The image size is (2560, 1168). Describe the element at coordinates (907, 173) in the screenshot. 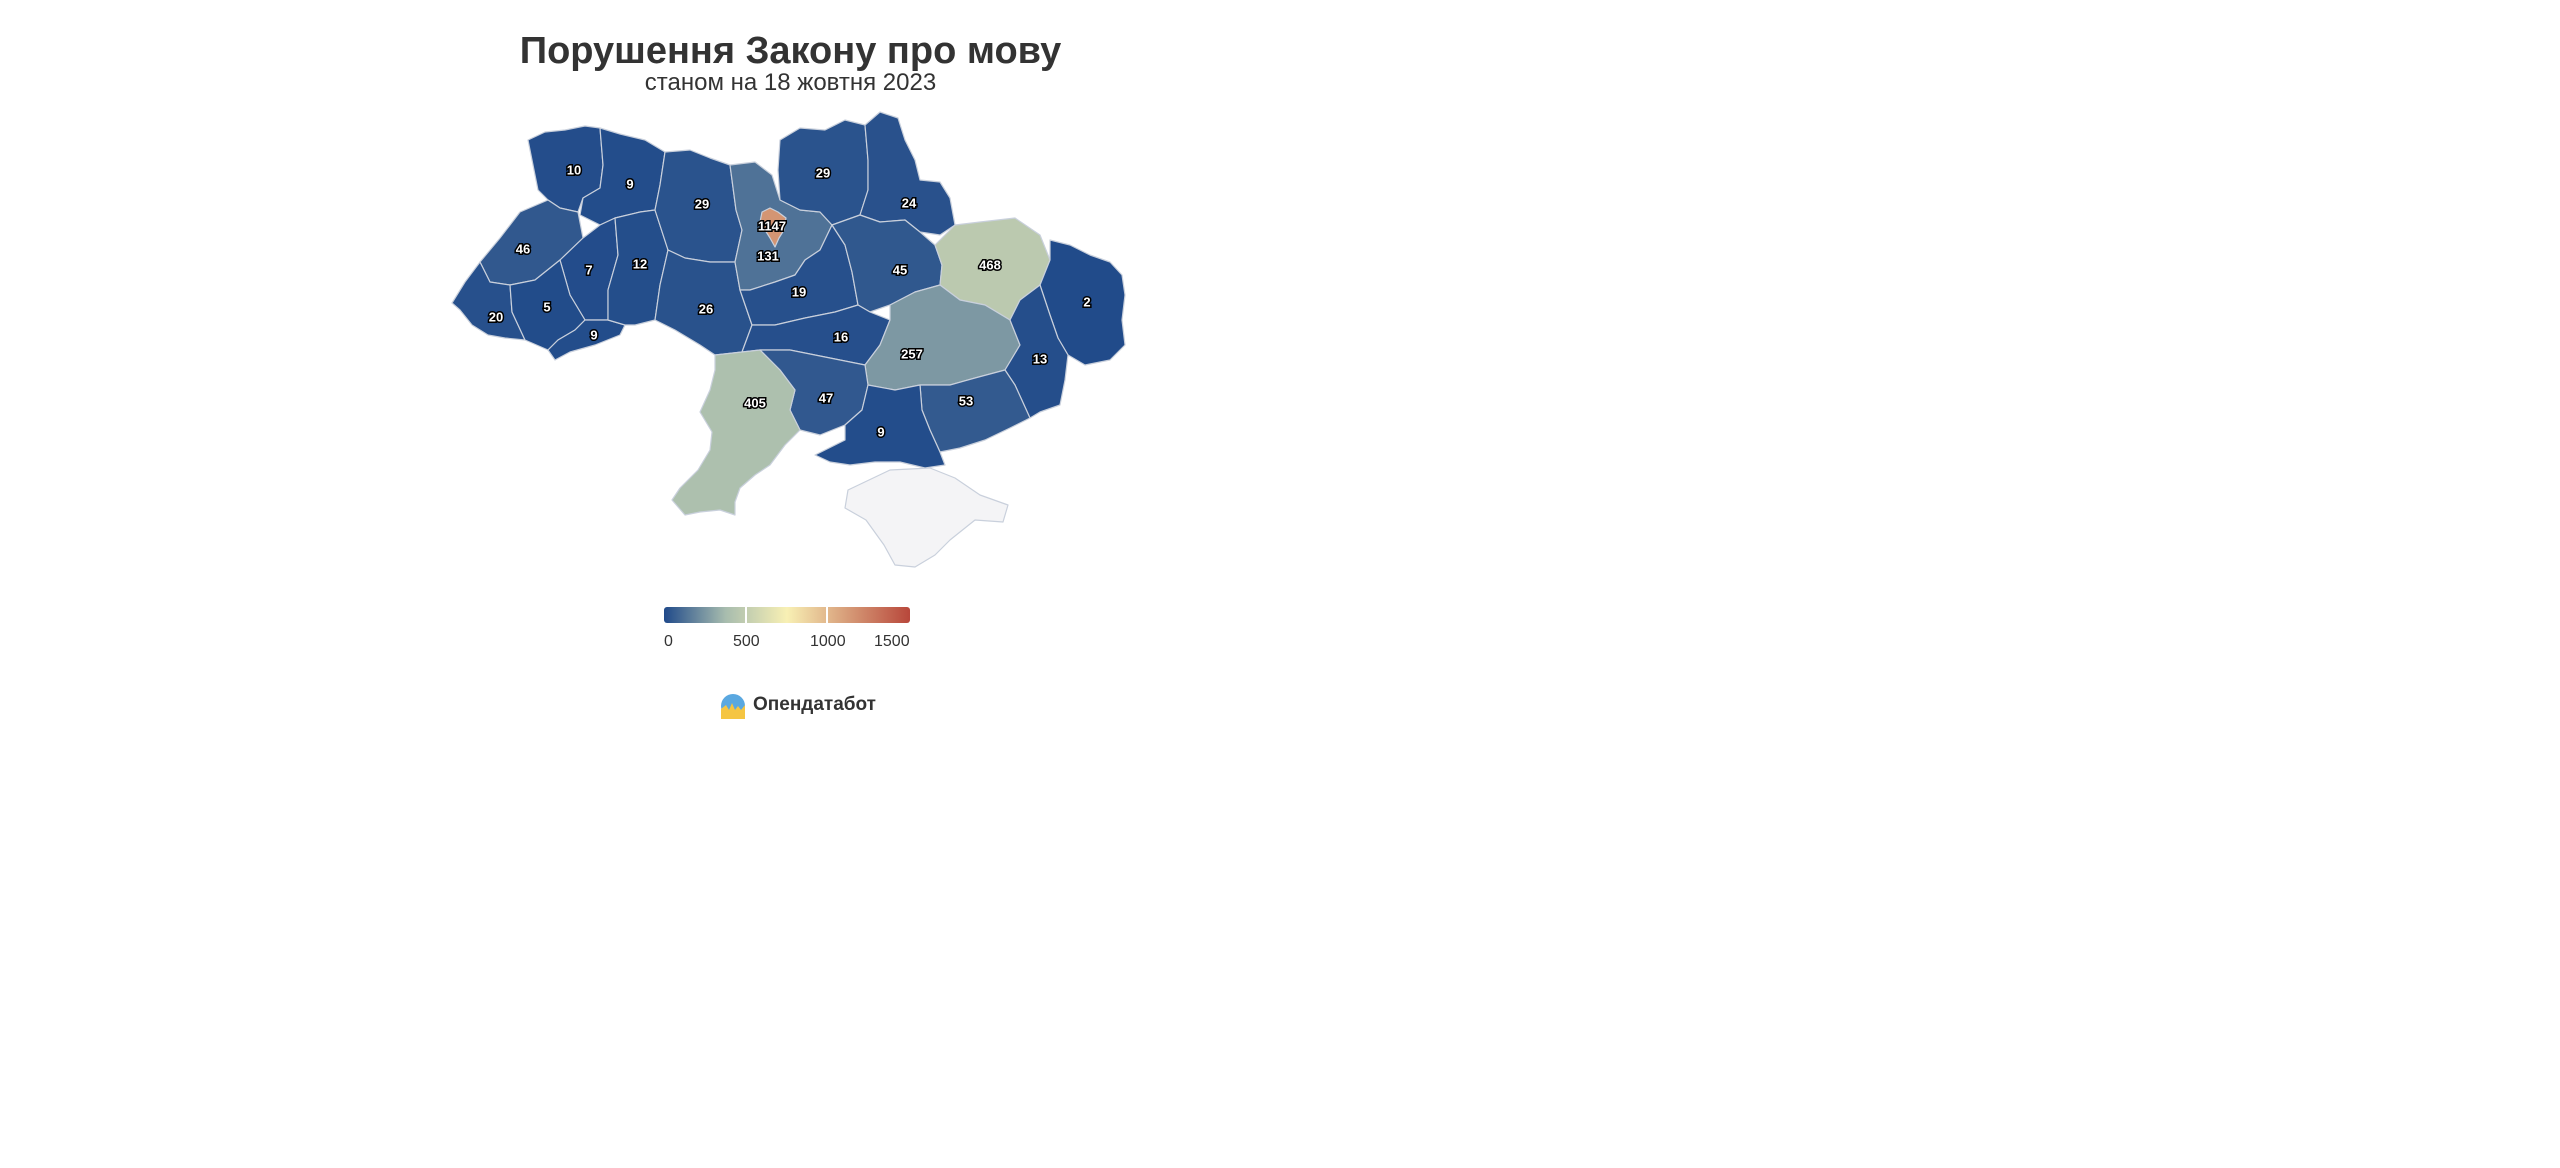

I see `region-sumy` at that location.